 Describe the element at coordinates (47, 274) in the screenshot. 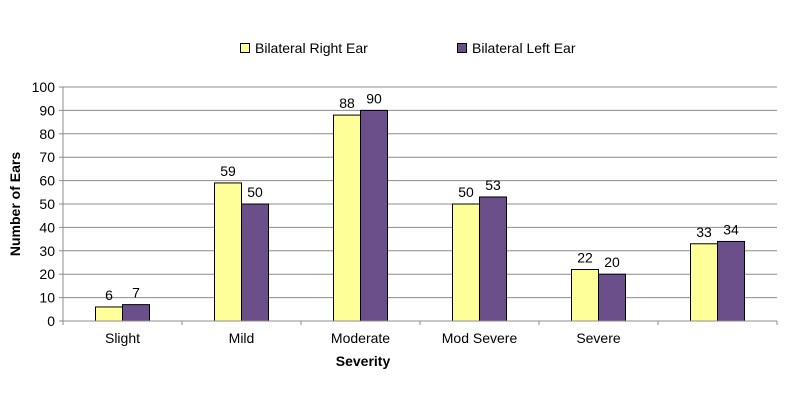

I see `y-tick-label: 20` at that location.